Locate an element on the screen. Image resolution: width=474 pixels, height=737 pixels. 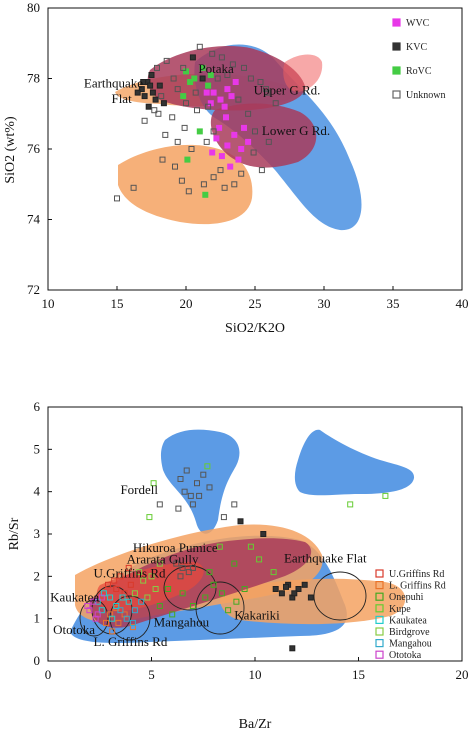
label-hikuroa-pumice: Hikuroa Pumice is located at coordinates (175, 547).